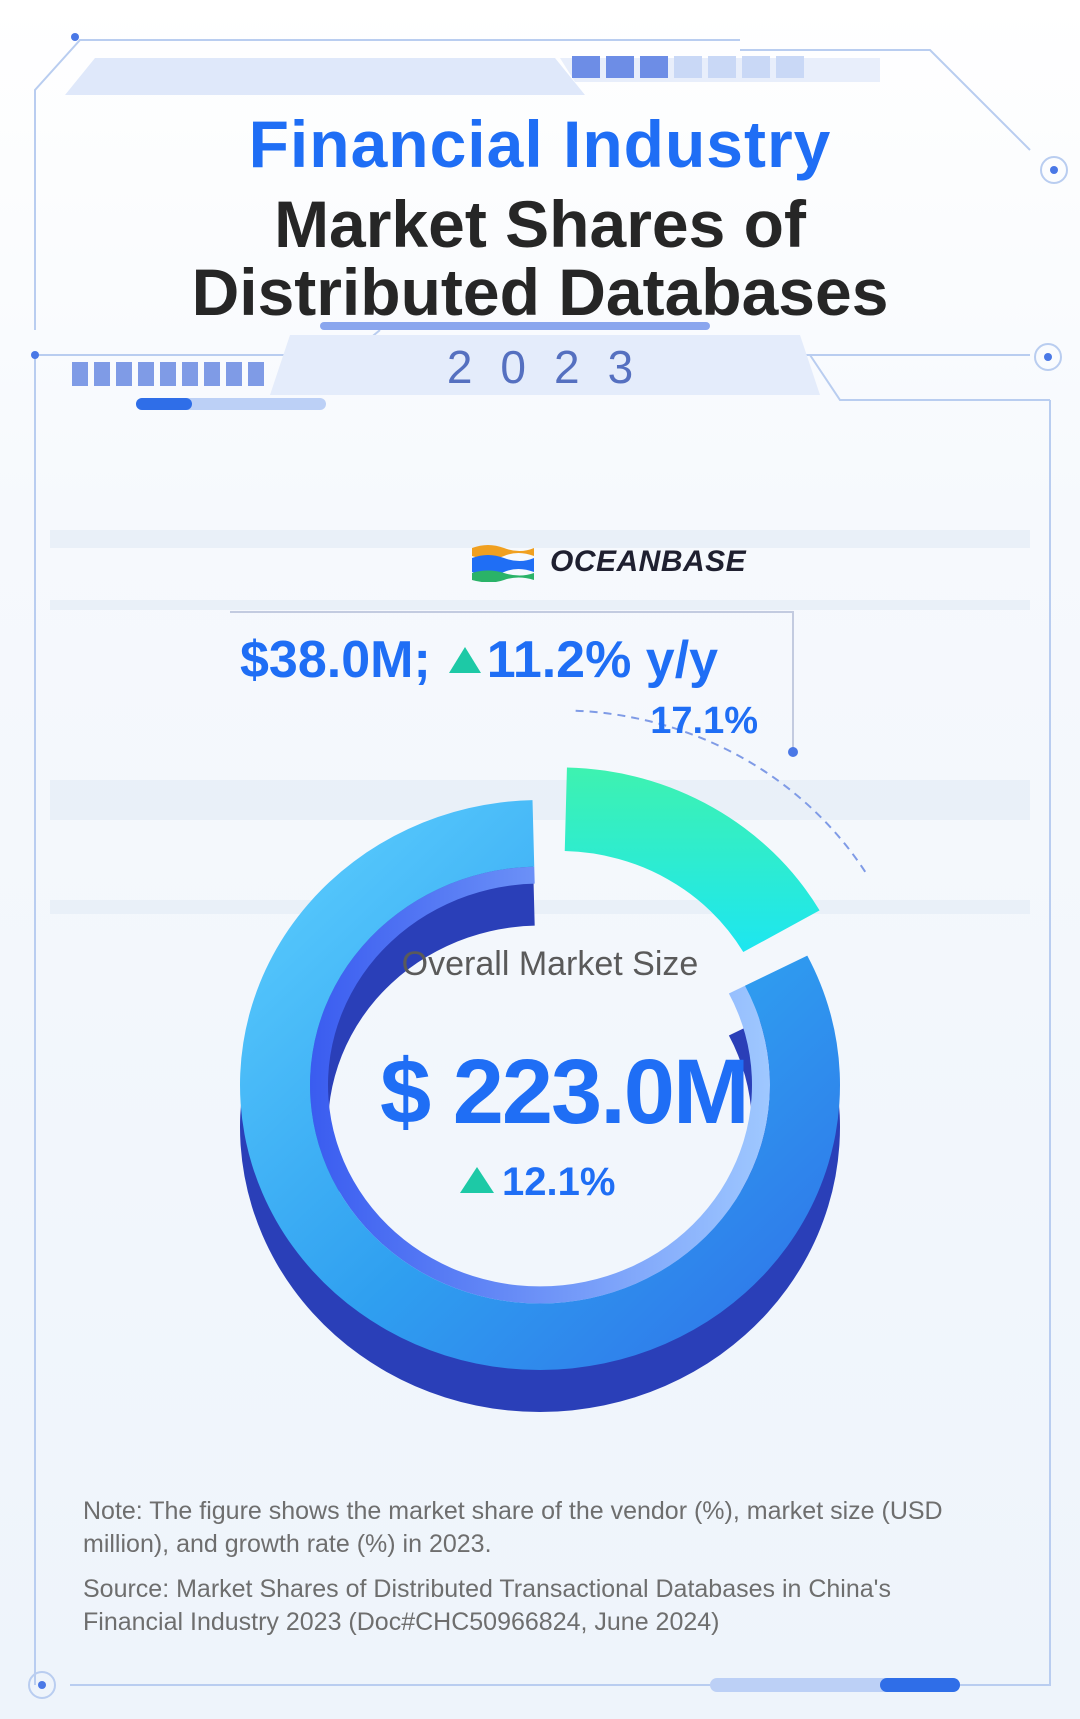  I want to click on vendor-callout: $38.0M; 11.2% y/y, so click(479, 660).